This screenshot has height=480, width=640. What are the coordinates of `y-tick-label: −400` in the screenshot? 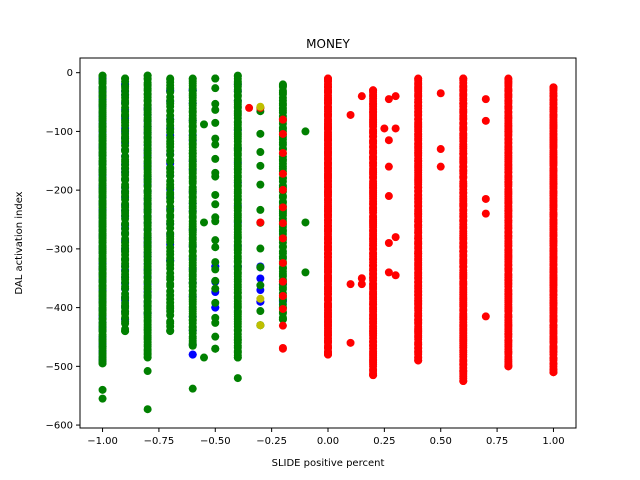 It's located at (59, 308).